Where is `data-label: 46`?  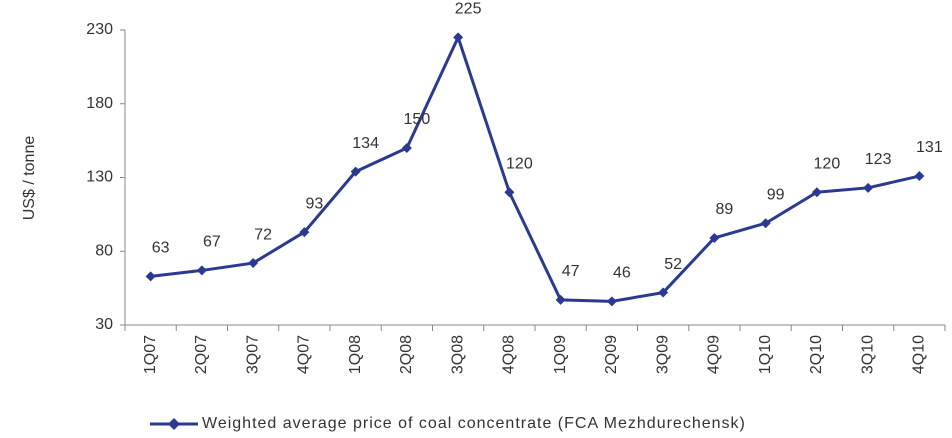
data-label: 46 is located at coordinates (622, 273).